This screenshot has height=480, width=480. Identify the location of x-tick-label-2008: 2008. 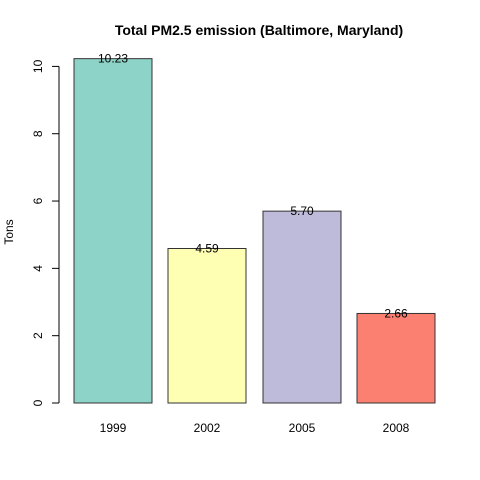
(396, 428).